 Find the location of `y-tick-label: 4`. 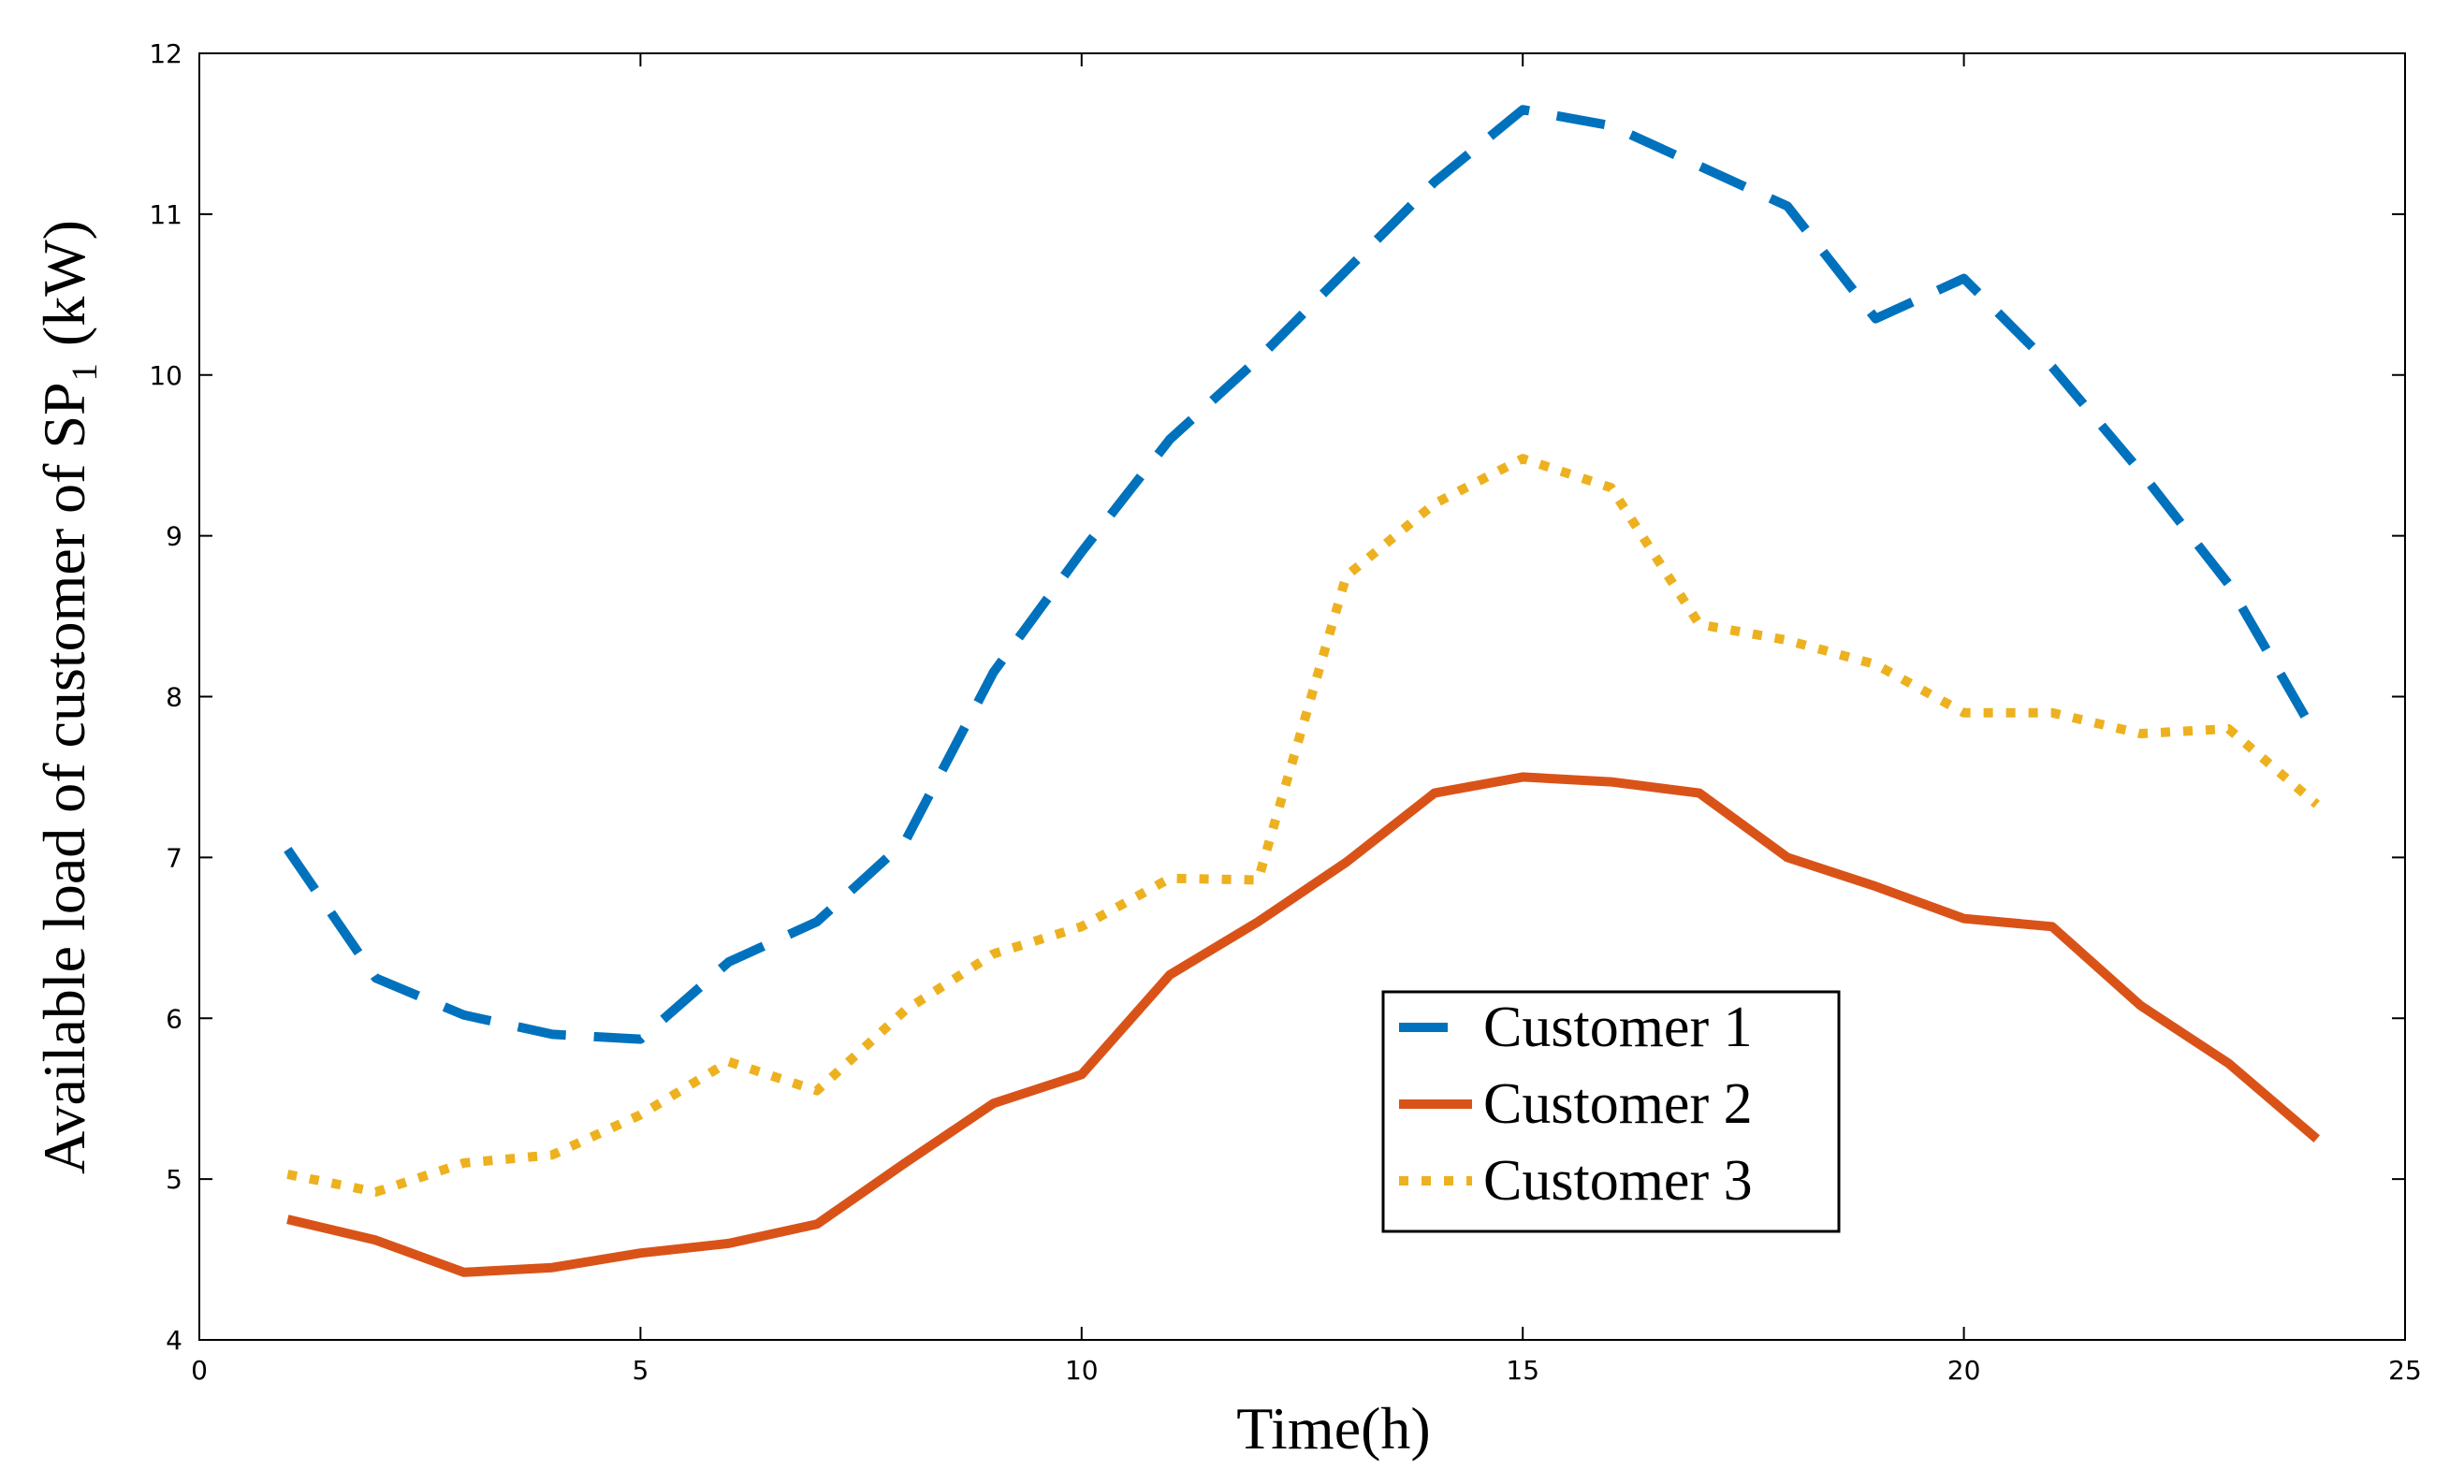

y-tick-label: 4 is located at coordinates (174, 1340).